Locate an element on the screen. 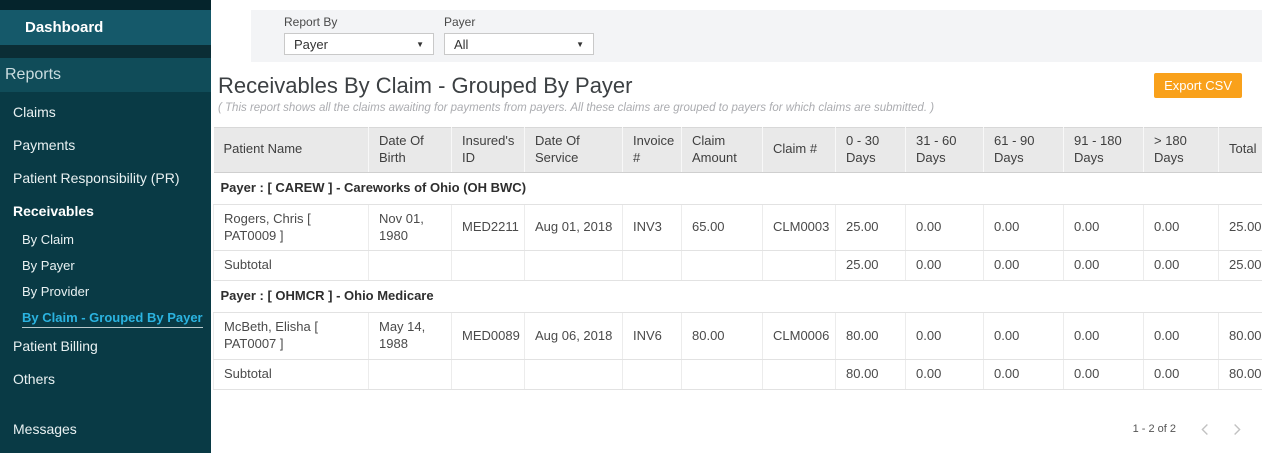  sidebar-item-by-claim: By Claim is located at coordinates (48, 239).